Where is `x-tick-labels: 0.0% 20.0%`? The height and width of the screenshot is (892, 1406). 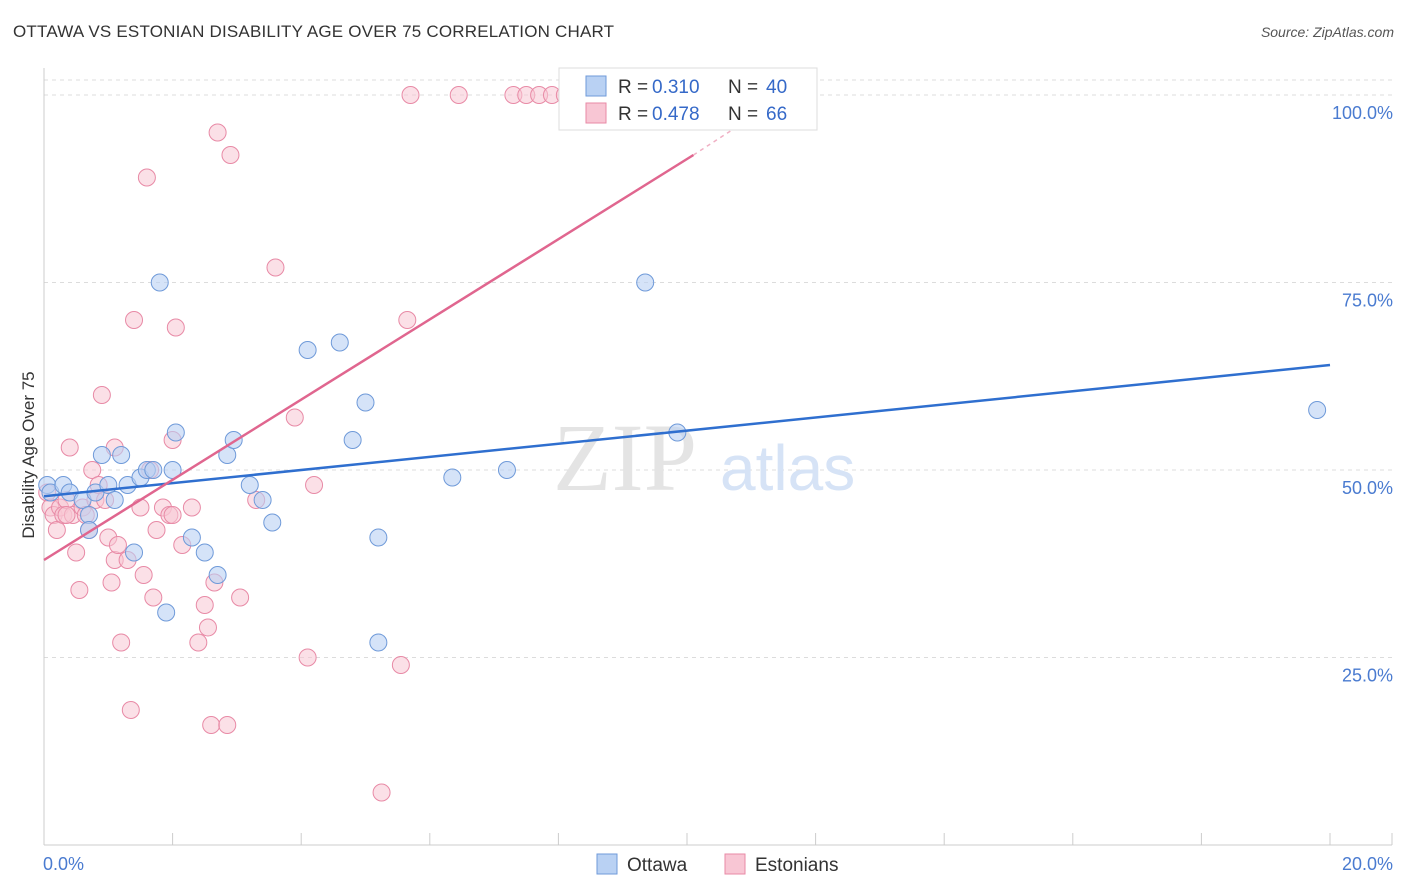
x-tick-labels: 0.0% 20.0% is located at coordinates (718, 864).